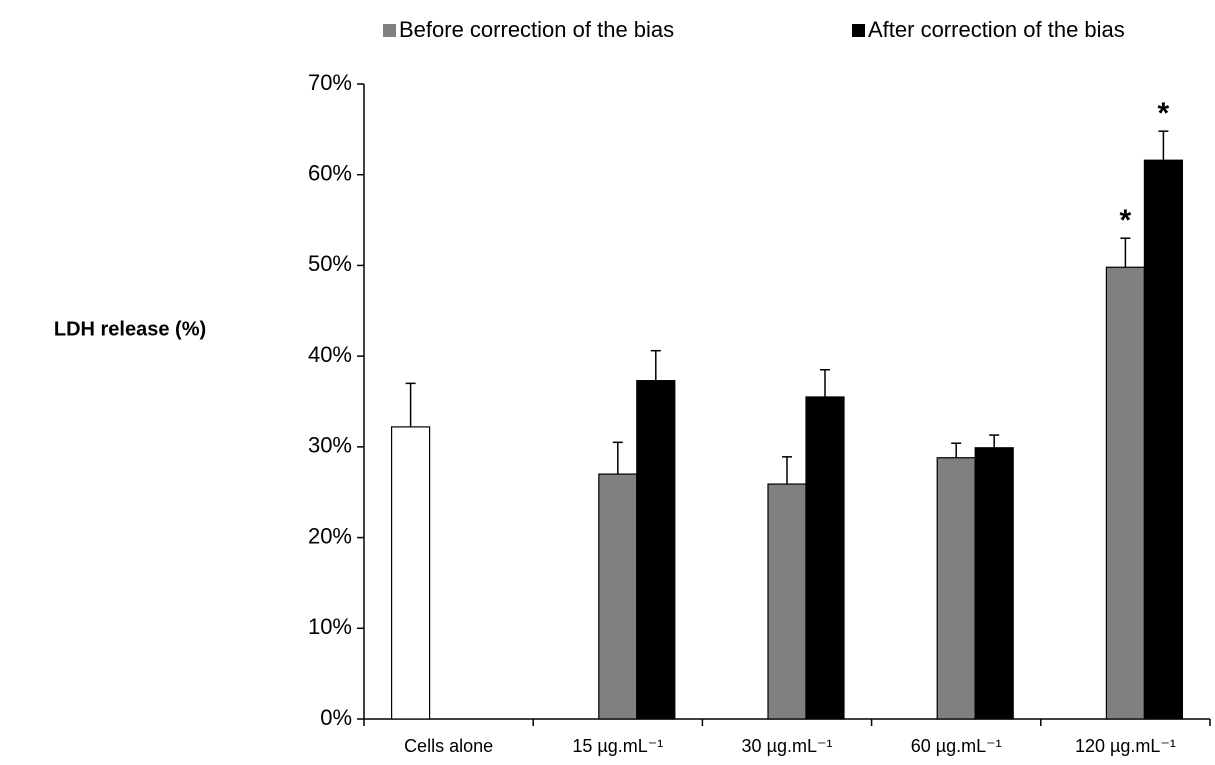 The width and height of the screenshot is (1215, 765). Describe the element at coordinates (130, 329) in the screenshot. I see `y-axis-label: LDH release (%)` at that location.